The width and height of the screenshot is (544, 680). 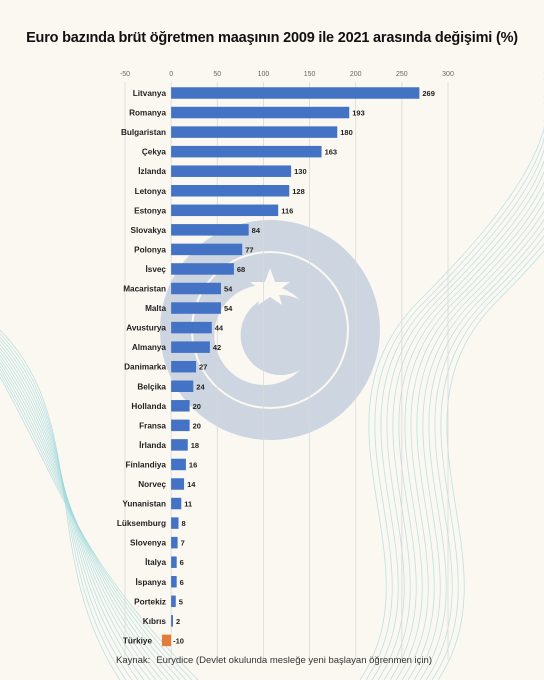 I want to click on watermark-disc, so click(x=270, y=330).